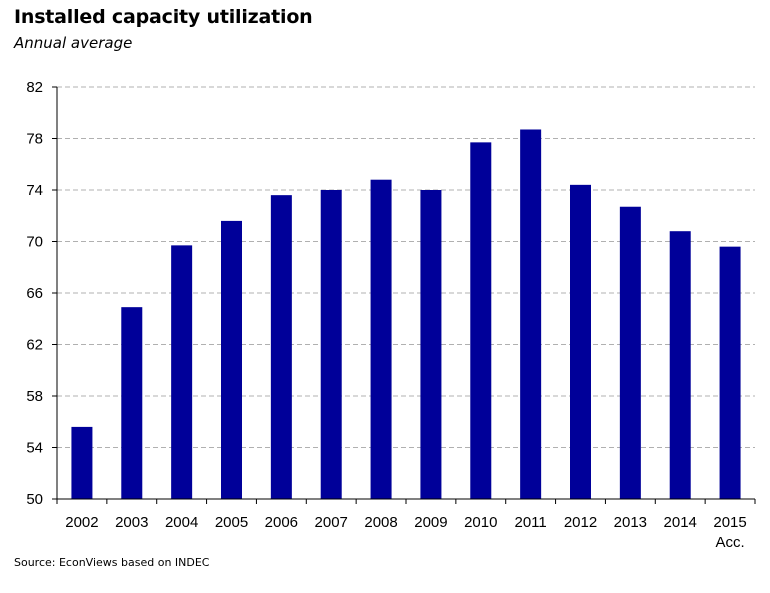 This screenshot has width=770, height=593. Describe the element at coordinates (34, 499) in the screenshot. I see `y-tick-label: 50` at that location.